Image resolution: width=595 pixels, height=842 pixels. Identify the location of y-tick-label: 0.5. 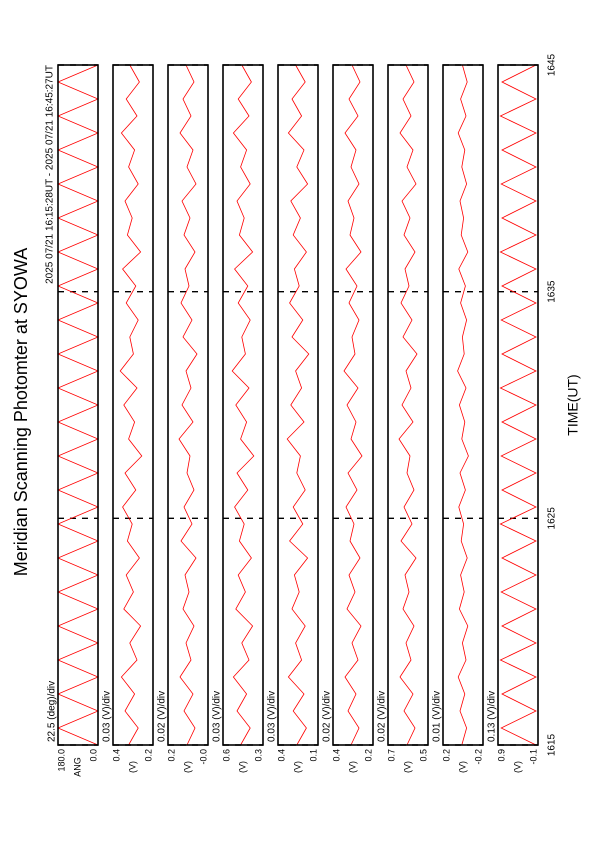
(423, 755).